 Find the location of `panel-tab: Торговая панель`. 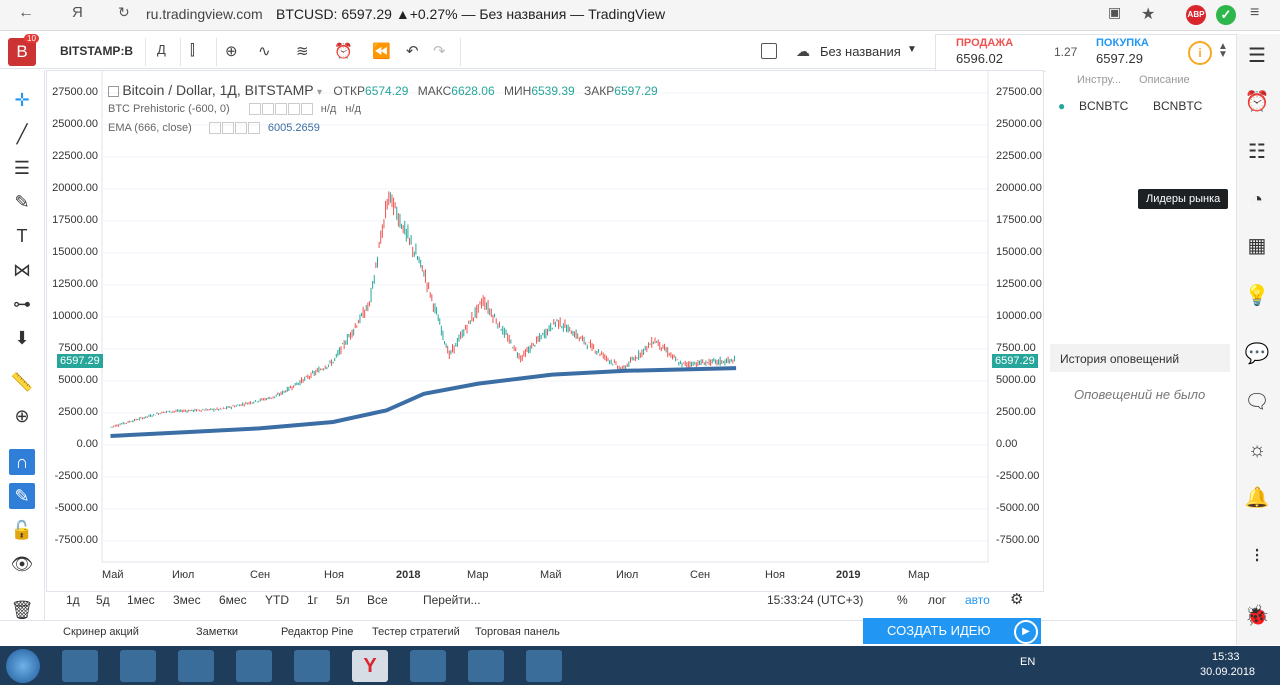

panel-tab: Торговая панель is located at coordinates (517, 632).